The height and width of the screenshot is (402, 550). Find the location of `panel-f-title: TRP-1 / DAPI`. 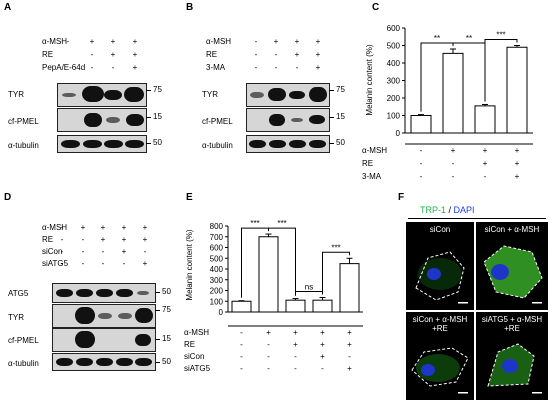

panel-f-title: TRP-1 / DAPI is located at coordinates (447, 210).